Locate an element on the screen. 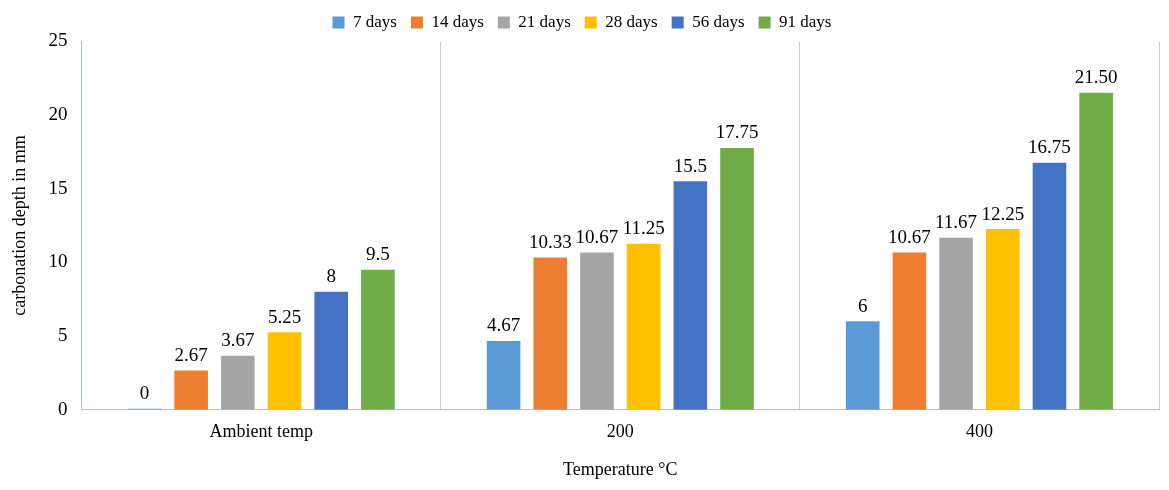 The height and width of the screenshot is (490, 1169). y-tick-label: 15 is located at coordinates (58, 187).